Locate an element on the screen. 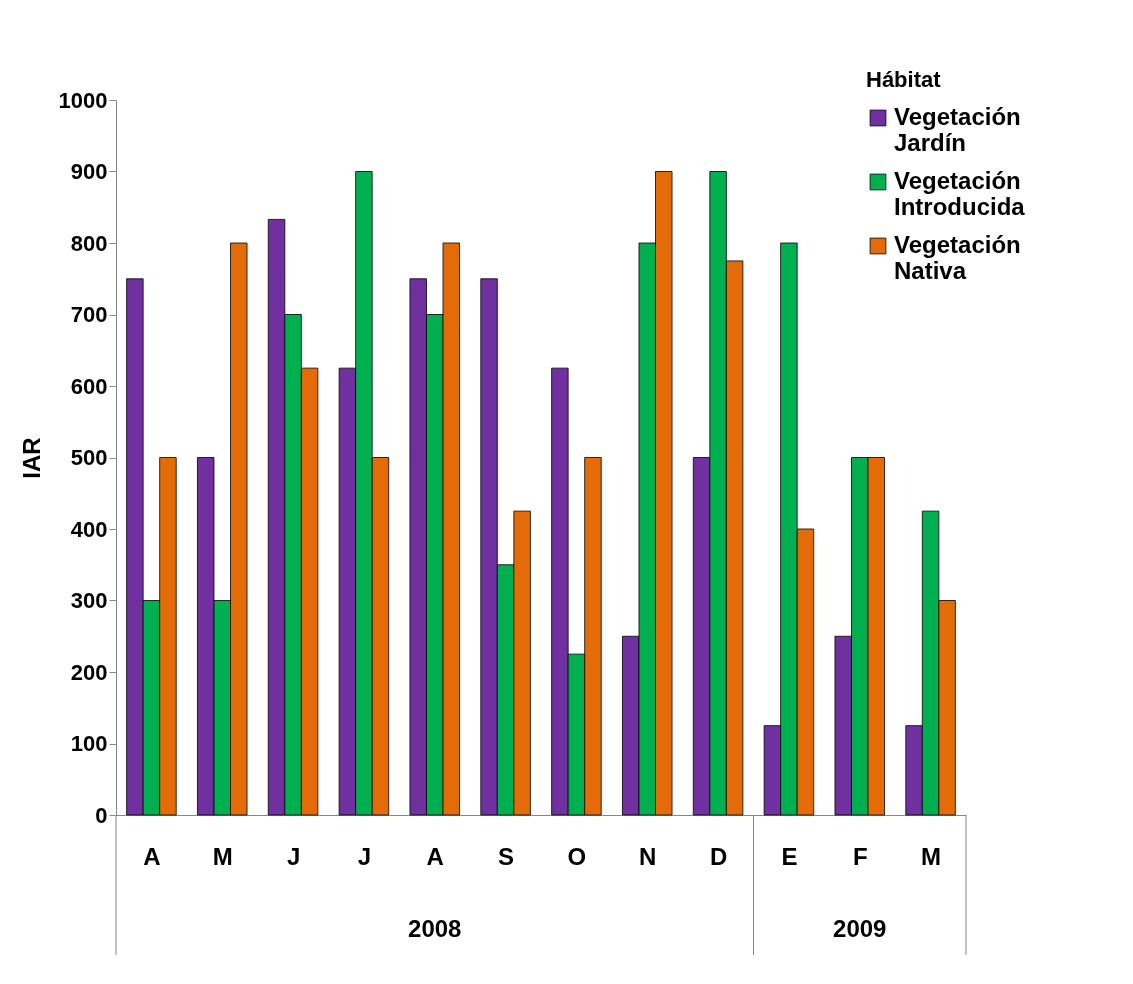  y-tick-label: 0 is located at coordinates (101, 815).